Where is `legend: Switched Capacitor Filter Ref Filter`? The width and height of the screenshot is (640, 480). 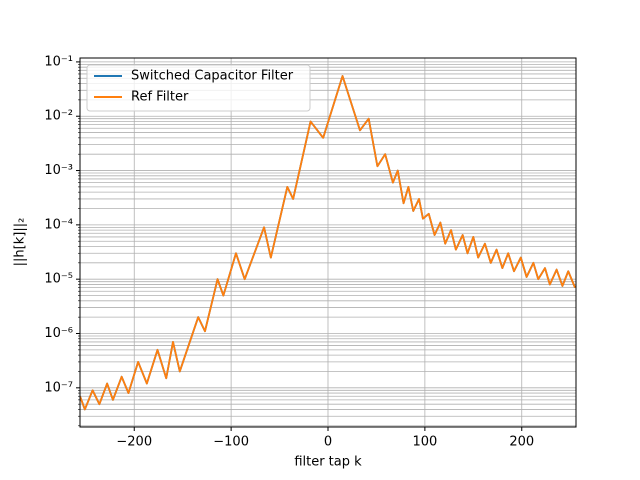 legend: Switched Capacitor Filter Ref Filter is located at coordinates (198, 88).